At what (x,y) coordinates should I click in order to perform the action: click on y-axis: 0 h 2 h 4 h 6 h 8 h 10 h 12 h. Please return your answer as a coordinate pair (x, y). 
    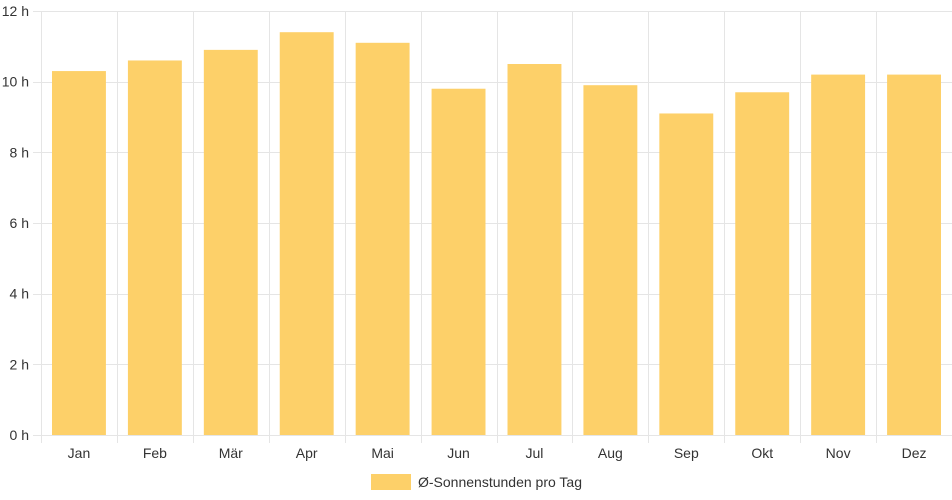
    Looking at the image, I should click on (15, 223).